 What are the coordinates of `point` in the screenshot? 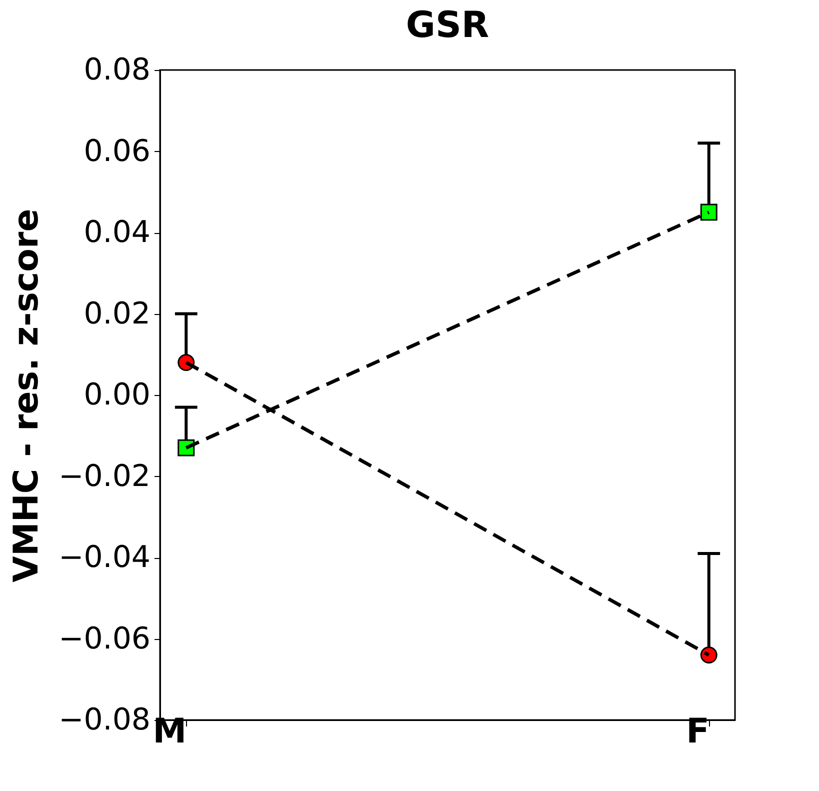 It's located at (709, 212).